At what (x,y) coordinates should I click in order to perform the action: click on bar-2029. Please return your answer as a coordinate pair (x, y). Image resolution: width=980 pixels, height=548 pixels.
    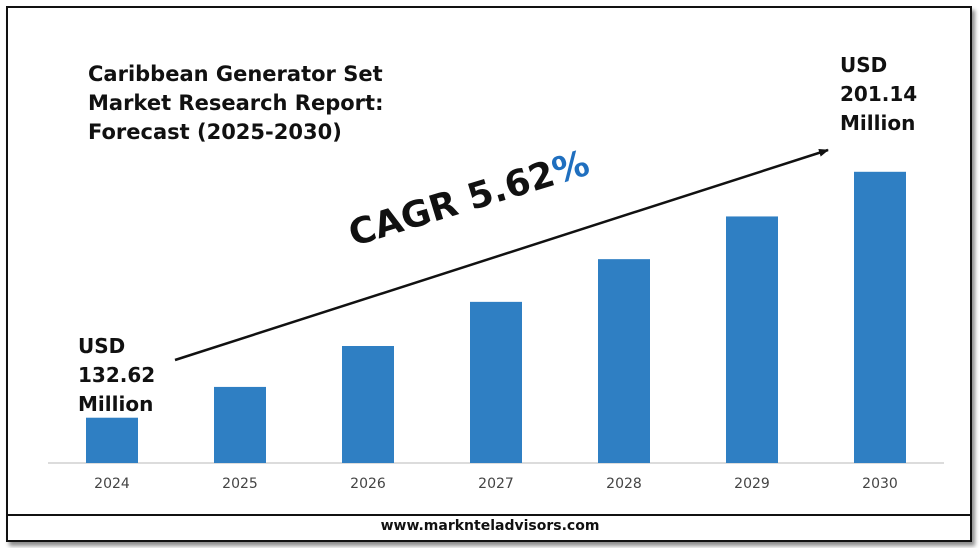
    Looking at the image, I should click on (752, 339).